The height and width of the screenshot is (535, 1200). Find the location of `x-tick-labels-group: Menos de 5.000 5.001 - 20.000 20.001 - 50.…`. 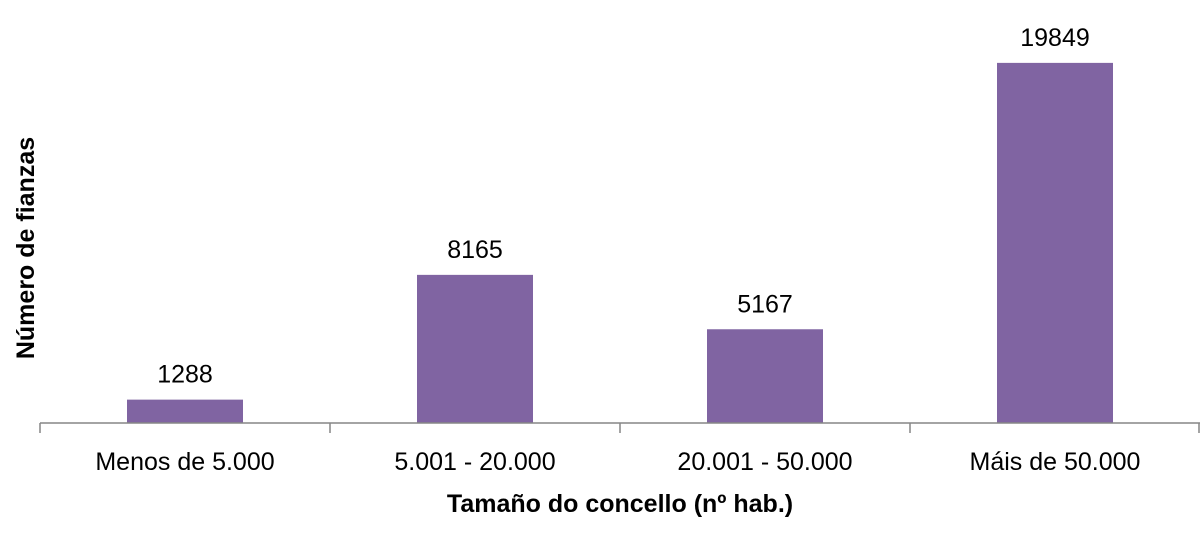

x-tick-labels-group: Menos de 5.000 5.001 - 20.000 20.001 - 50.… is located at coordinates (617, 462).